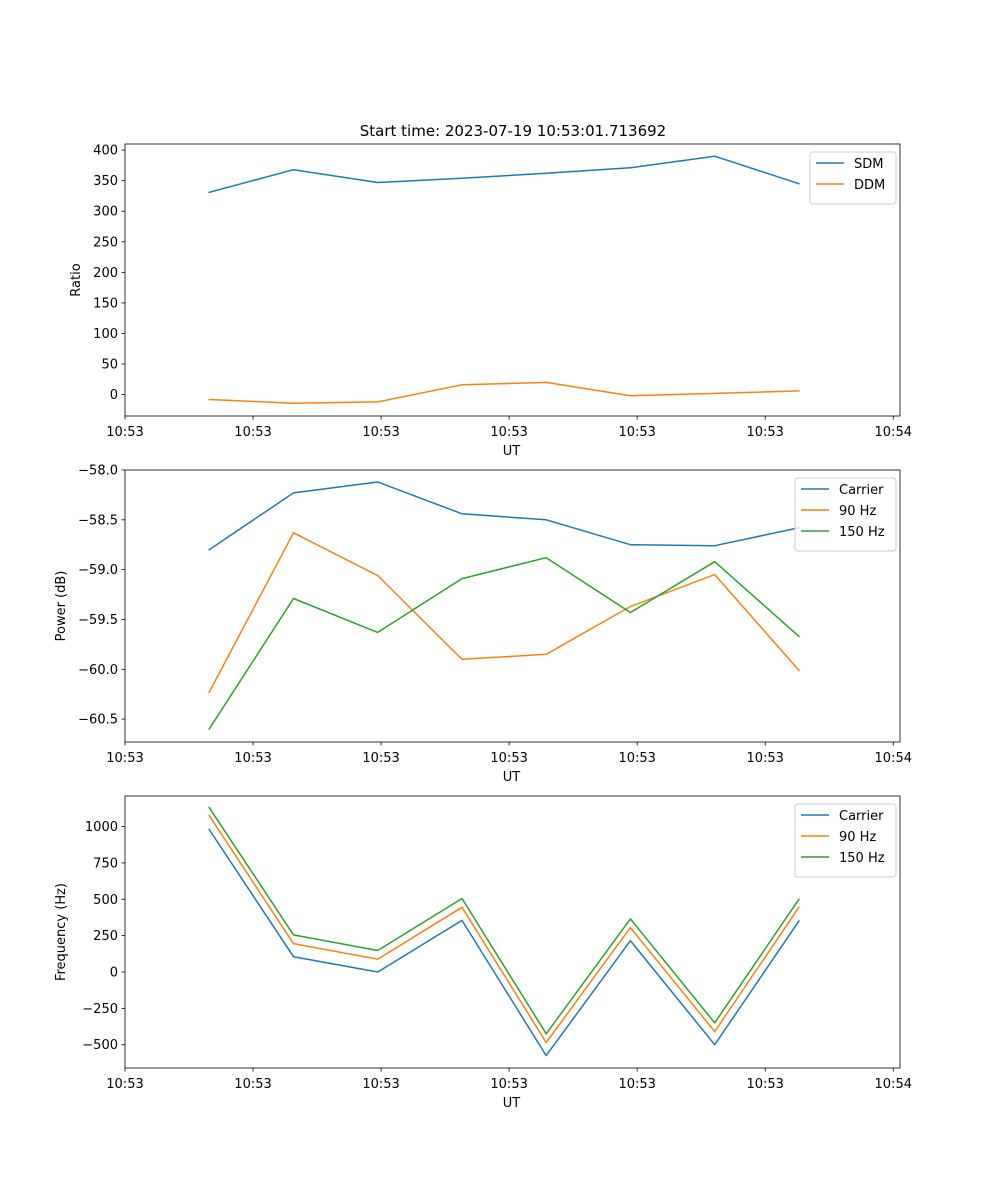  Describe the element at coordinates (105, 181) in the screenshot. I see `ratio-y-tick-label: 350` at that location.